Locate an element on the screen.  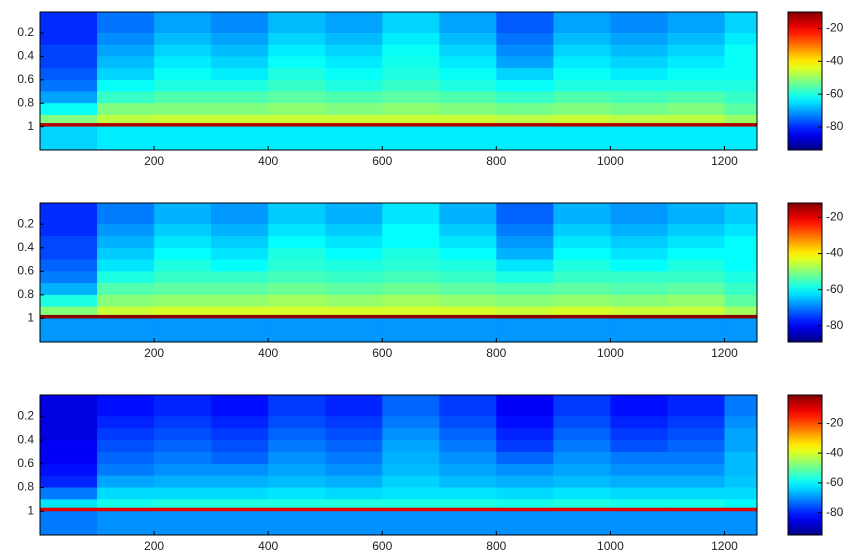
colorbar-tick-label: -20 is located at coordinates (835, 217).